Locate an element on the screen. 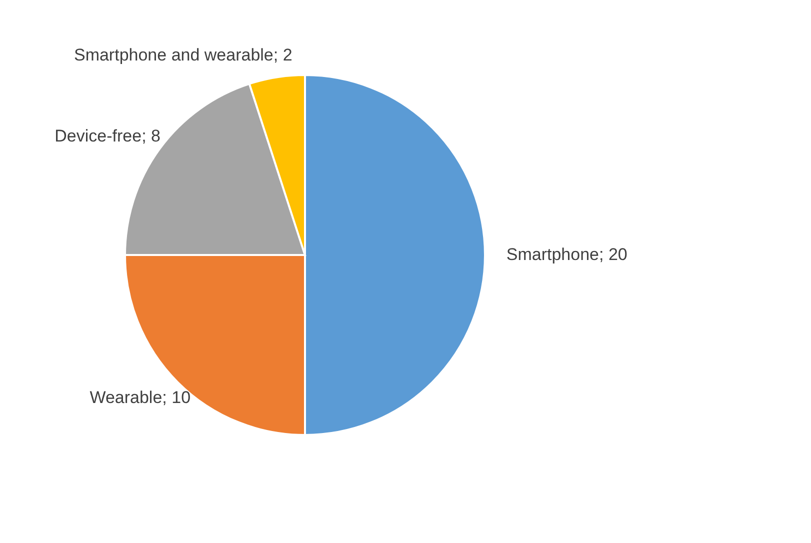  slice-label: Smartphone is located at coordinates (552, 254).